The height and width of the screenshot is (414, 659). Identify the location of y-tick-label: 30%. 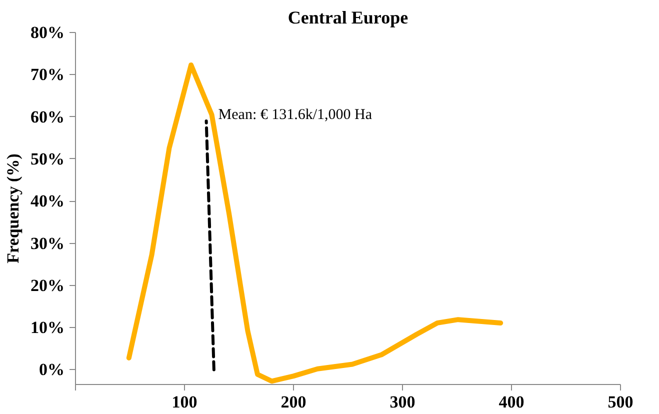
(47, 243).